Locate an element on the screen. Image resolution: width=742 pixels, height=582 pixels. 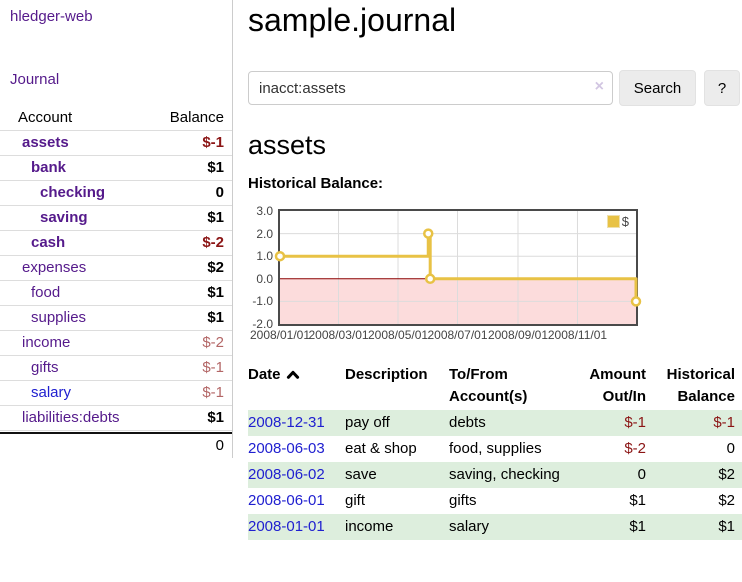
legend-label: $ is located at coordinates (625, 221).